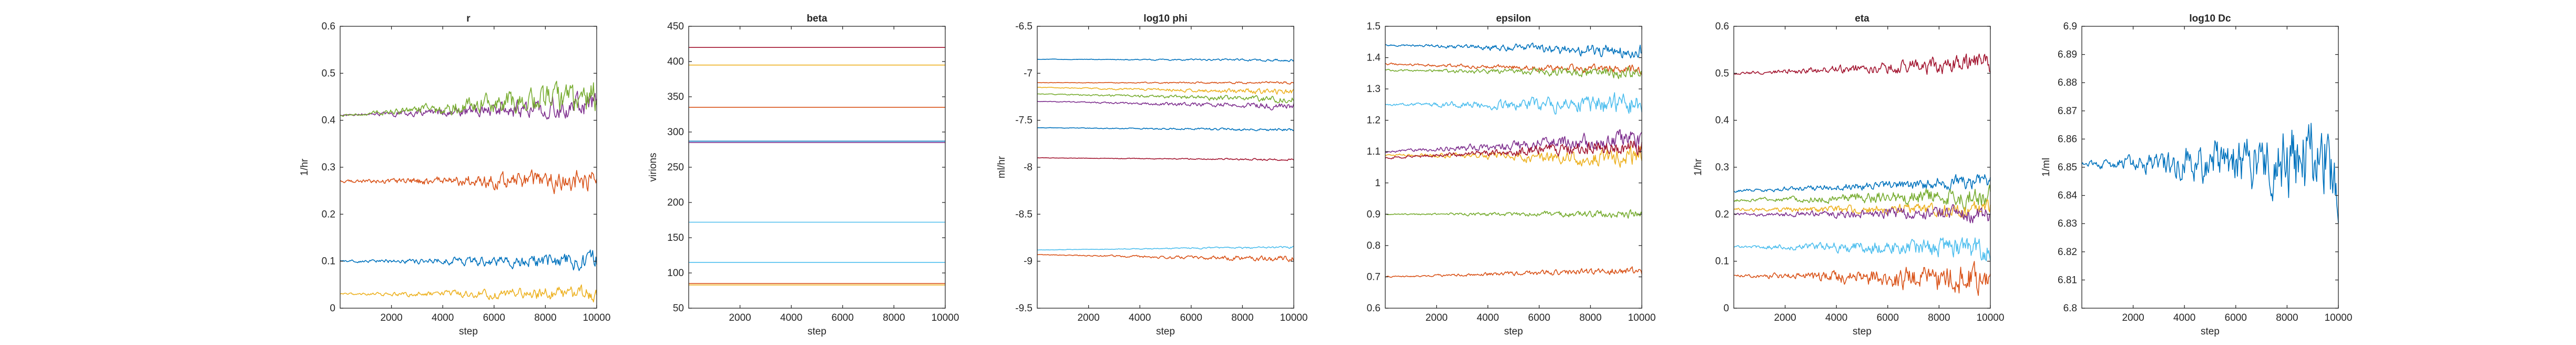 Image resolution: width=2576 pixels, height=345 pixels. I want to click on chart-title: r, so click(468, 18).